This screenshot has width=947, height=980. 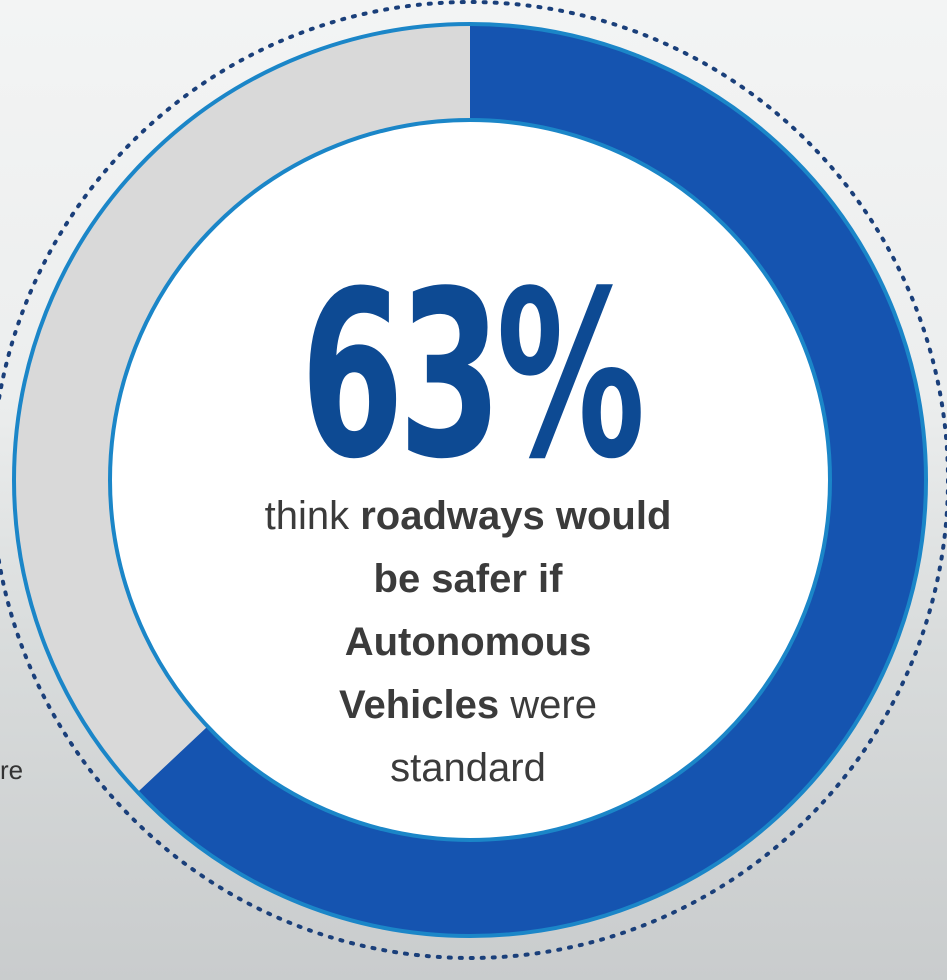 I want to click on caption-part: think, so click(x=312, y=516).